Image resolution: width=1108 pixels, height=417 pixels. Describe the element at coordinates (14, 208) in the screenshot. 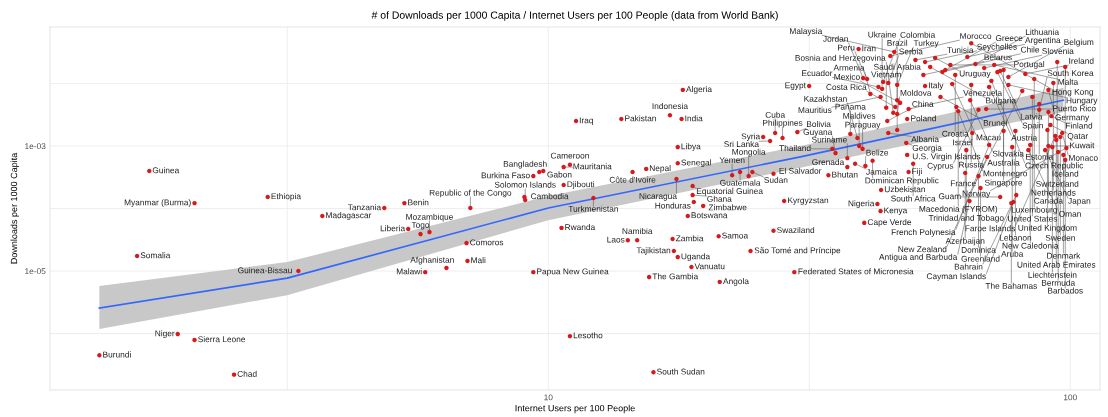

I see `y-axis-title: Downloads per 1000 Capita` at that location.